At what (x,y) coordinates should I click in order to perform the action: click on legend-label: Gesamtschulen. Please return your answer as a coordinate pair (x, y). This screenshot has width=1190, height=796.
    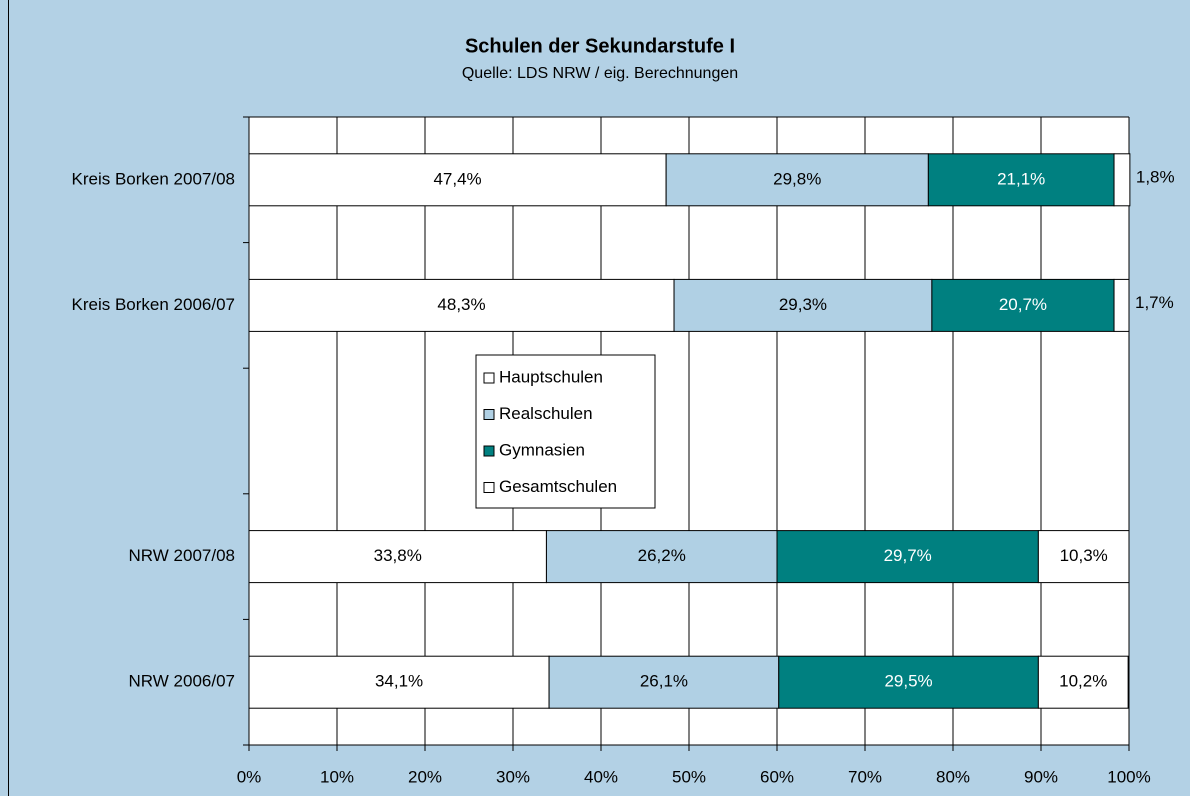
    Looking at the image, I should click on (558, 486).